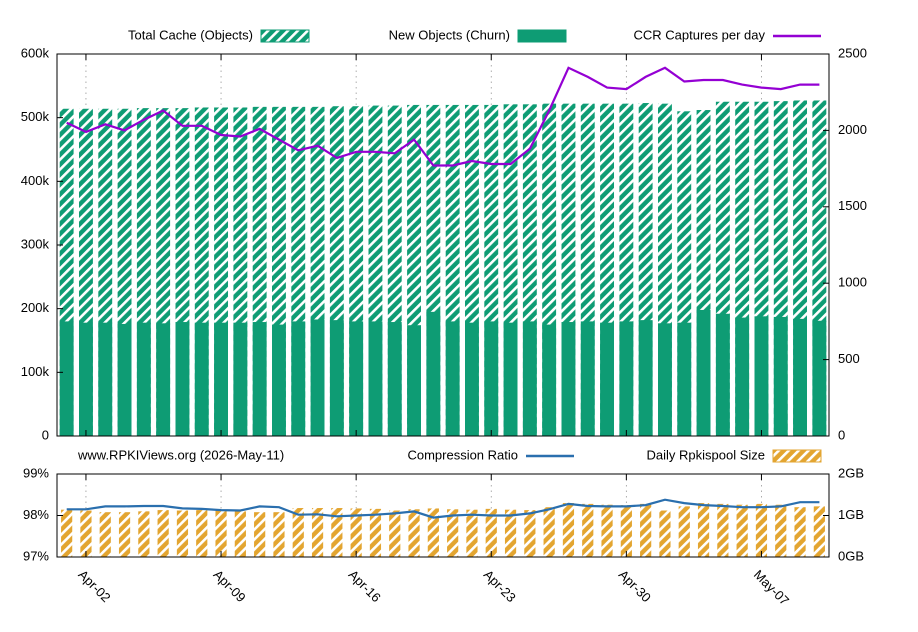 This screenshot has height=632, width=918. Describe the element at coordinates (500, 586) in the screenshot. I see `x-tick-label: Apr-23` at that location.